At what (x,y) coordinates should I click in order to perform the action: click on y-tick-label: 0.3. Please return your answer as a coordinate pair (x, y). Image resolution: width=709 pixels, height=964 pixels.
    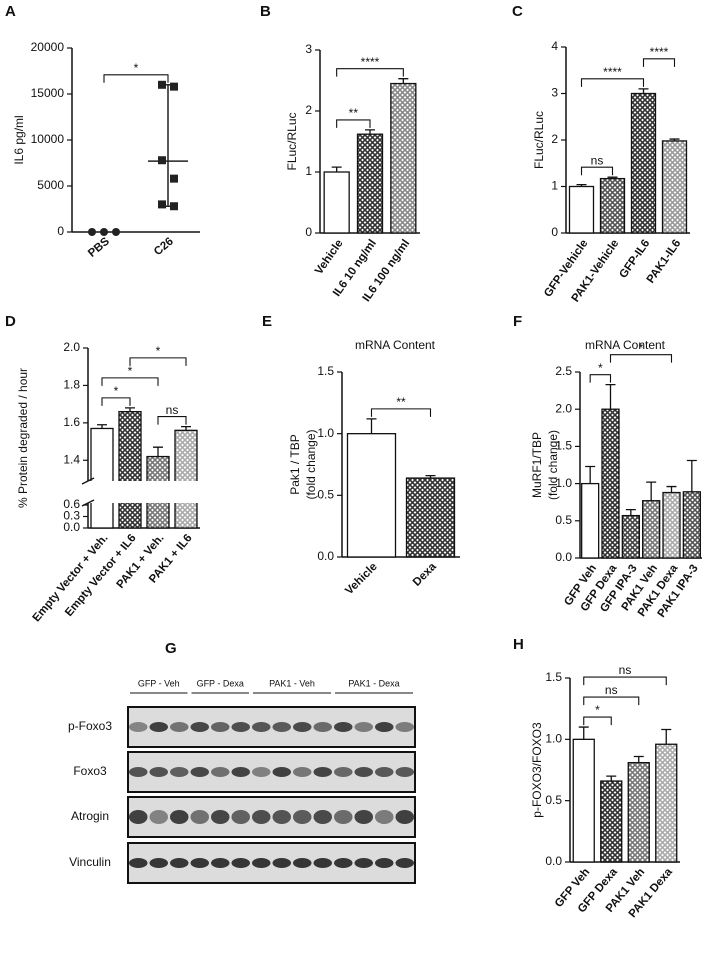
    Looking at the image, I should click on (71, 516).